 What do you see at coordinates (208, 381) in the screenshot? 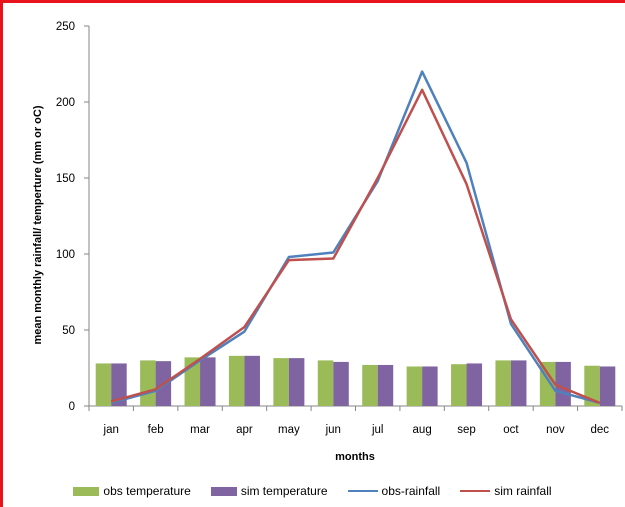
I see `bar-sim-temperature-mar` at bounding box center [208, 381].